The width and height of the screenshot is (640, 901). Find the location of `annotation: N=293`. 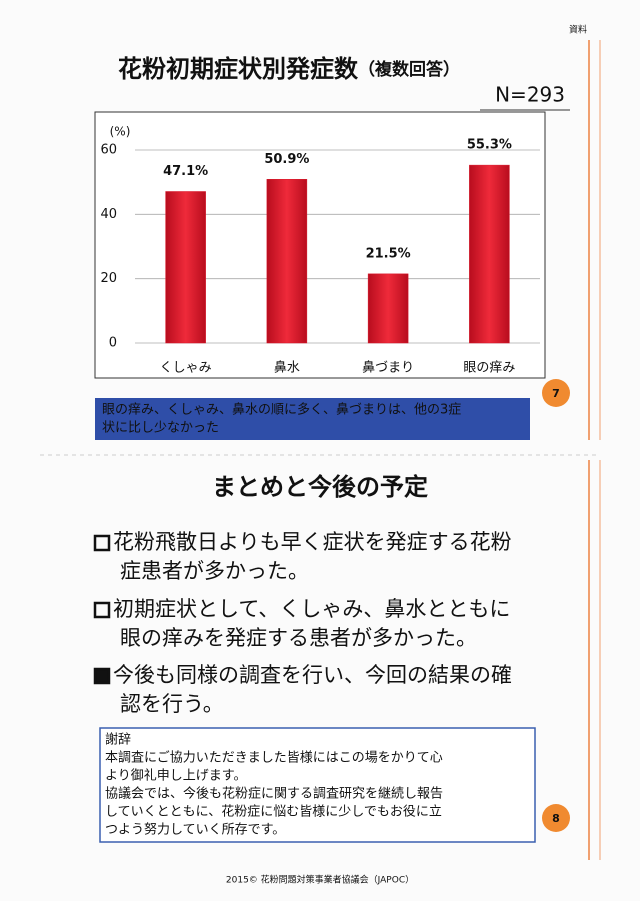

annotation: N=293 is located at coordinates (530, 95).